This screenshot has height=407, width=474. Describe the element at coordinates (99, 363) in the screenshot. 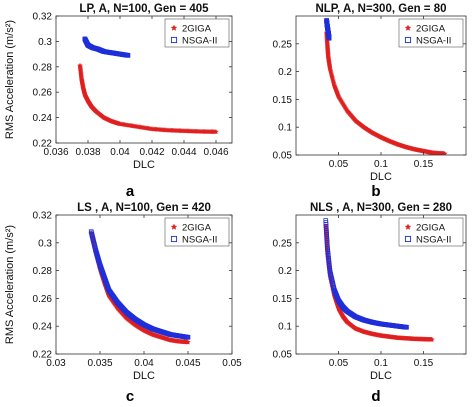

I see `x-tick-label: 0.035` at that location.